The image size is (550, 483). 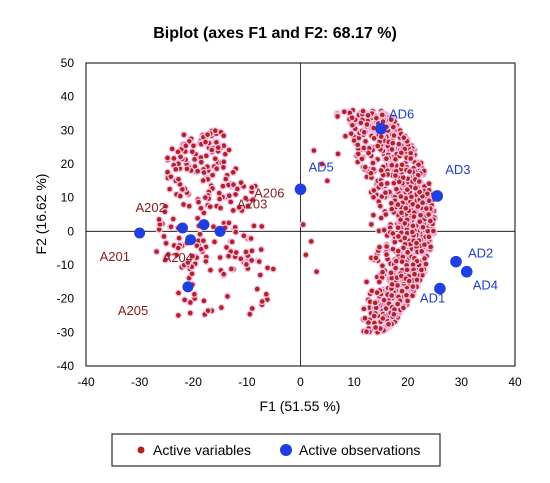 What do you see at coordinates (354, 382) in the screenshot?
I see `x-tick-label: 10` at bounding box center [354, 382].